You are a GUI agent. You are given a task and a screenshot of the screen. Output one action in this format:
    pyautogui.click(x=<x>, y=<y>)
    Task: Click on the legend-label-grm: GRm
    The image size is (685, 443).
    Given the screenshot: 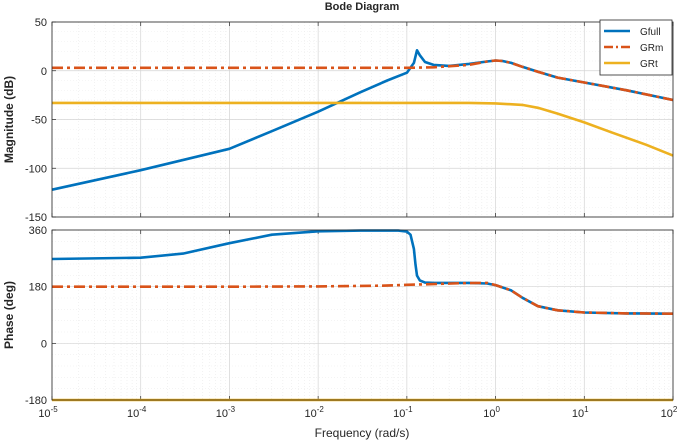 What is the action you would take?
    pyautogui.click(x=651, y=48)
    